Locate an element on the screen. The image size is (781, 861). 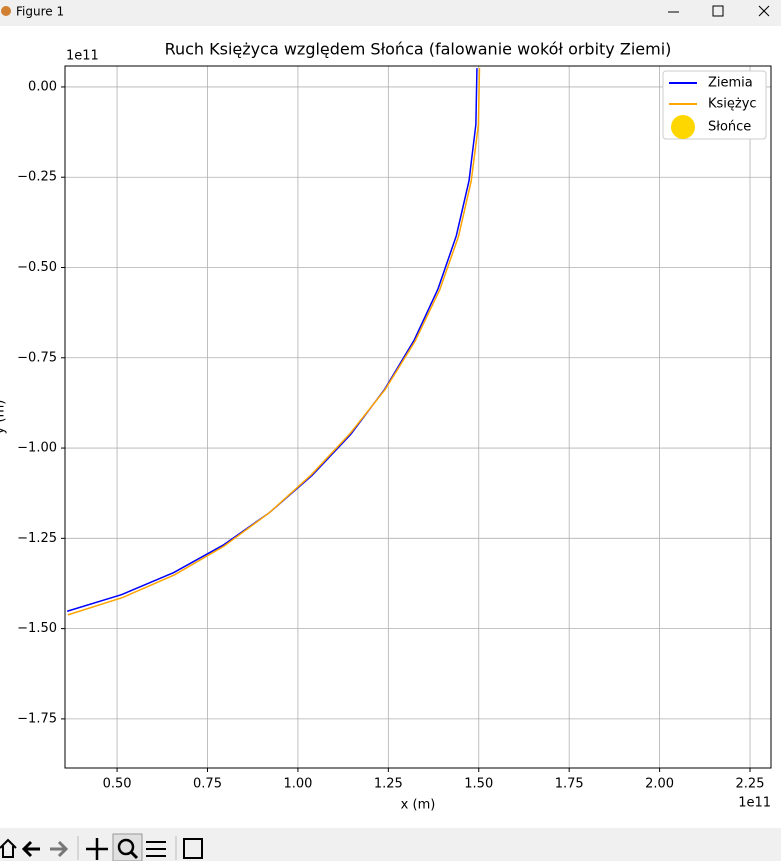
y-tick-label: 0.00 is located at coordinates (42, 86).